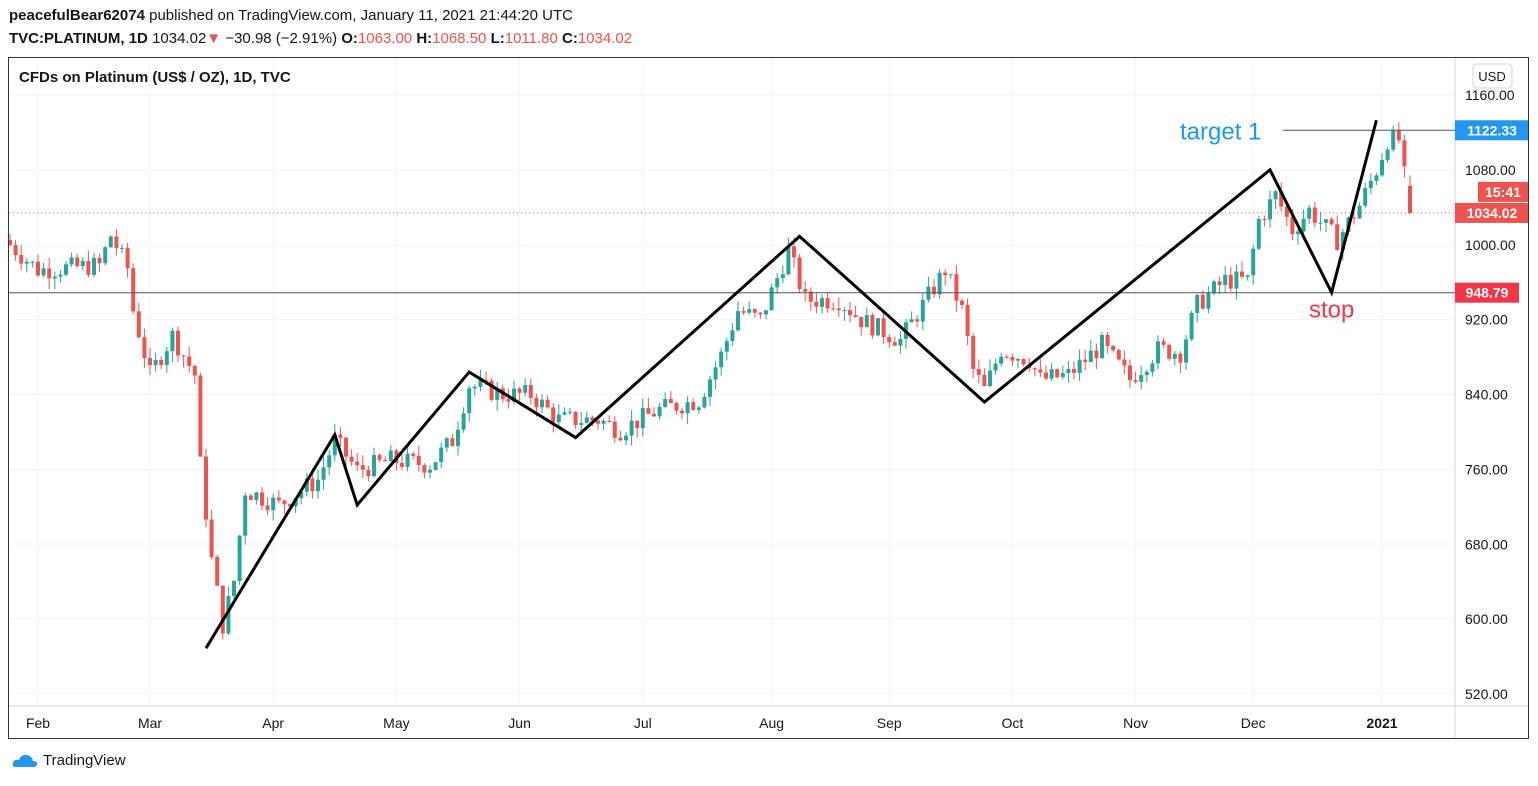 Image resolution: width=1538 pixels, height=786 pixels. I want to click on author: peacefulBear62074, so click(77, 15).